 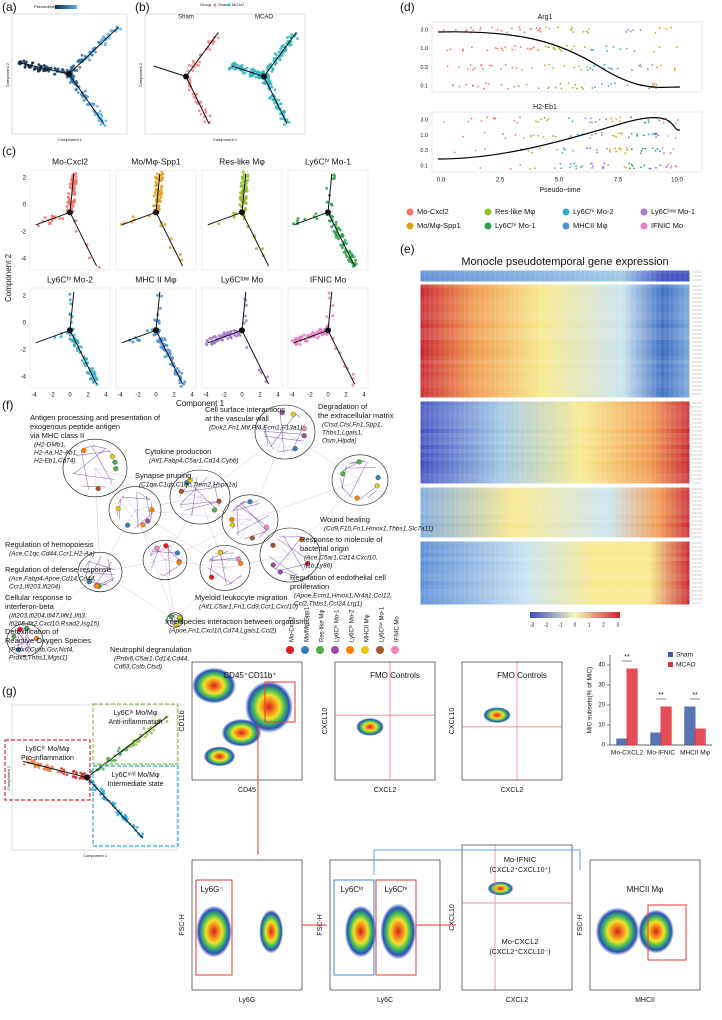 What do you see at coordinates (7, 405) in the screenshot?
I see `panel-label: (f)` at bounding box center [7, 405].